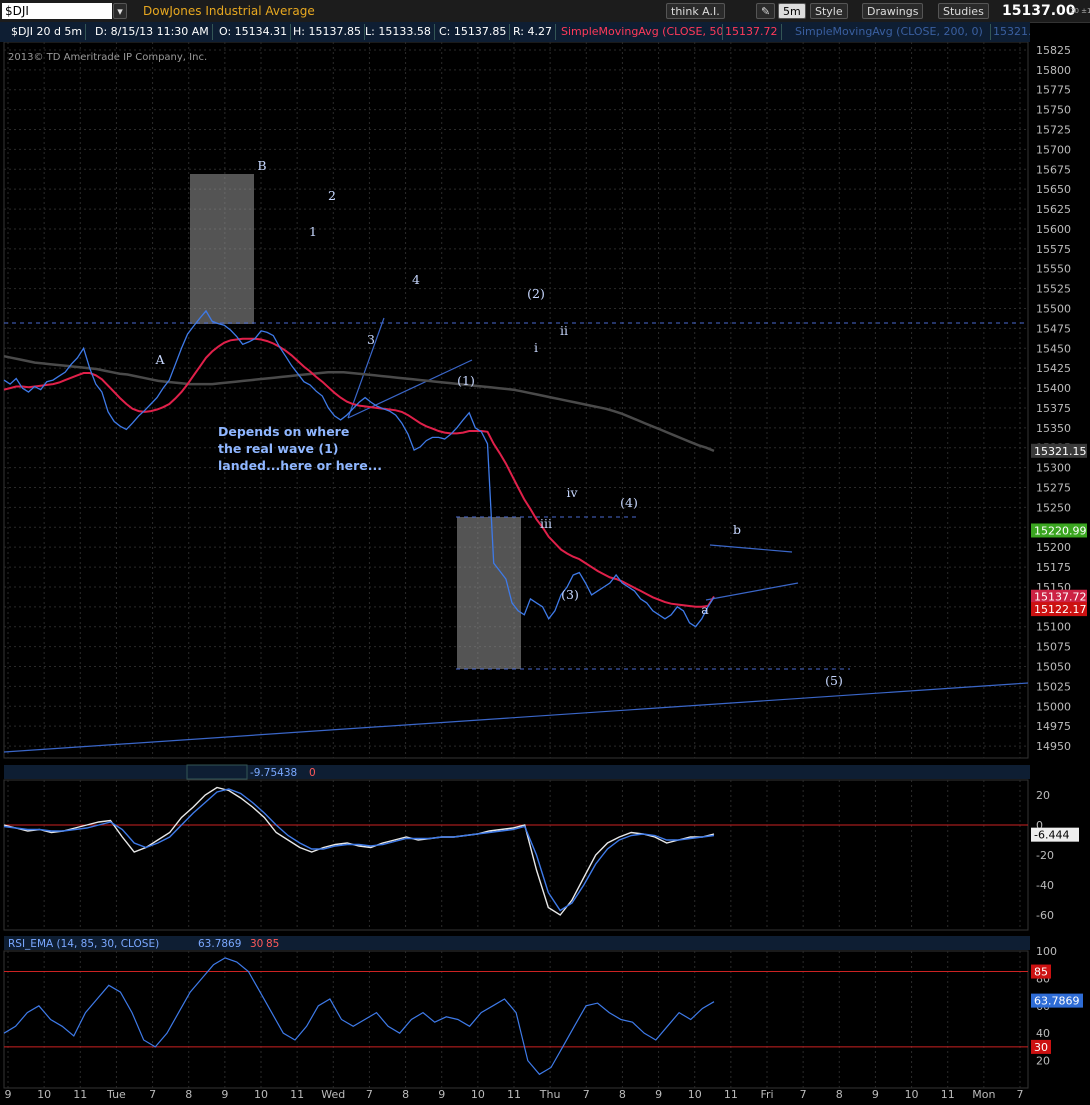  What do you see at coordinates (1043, 795) in the screenshot?
I see `osc-tick-label: 20` at bounding box center [1043, 795].